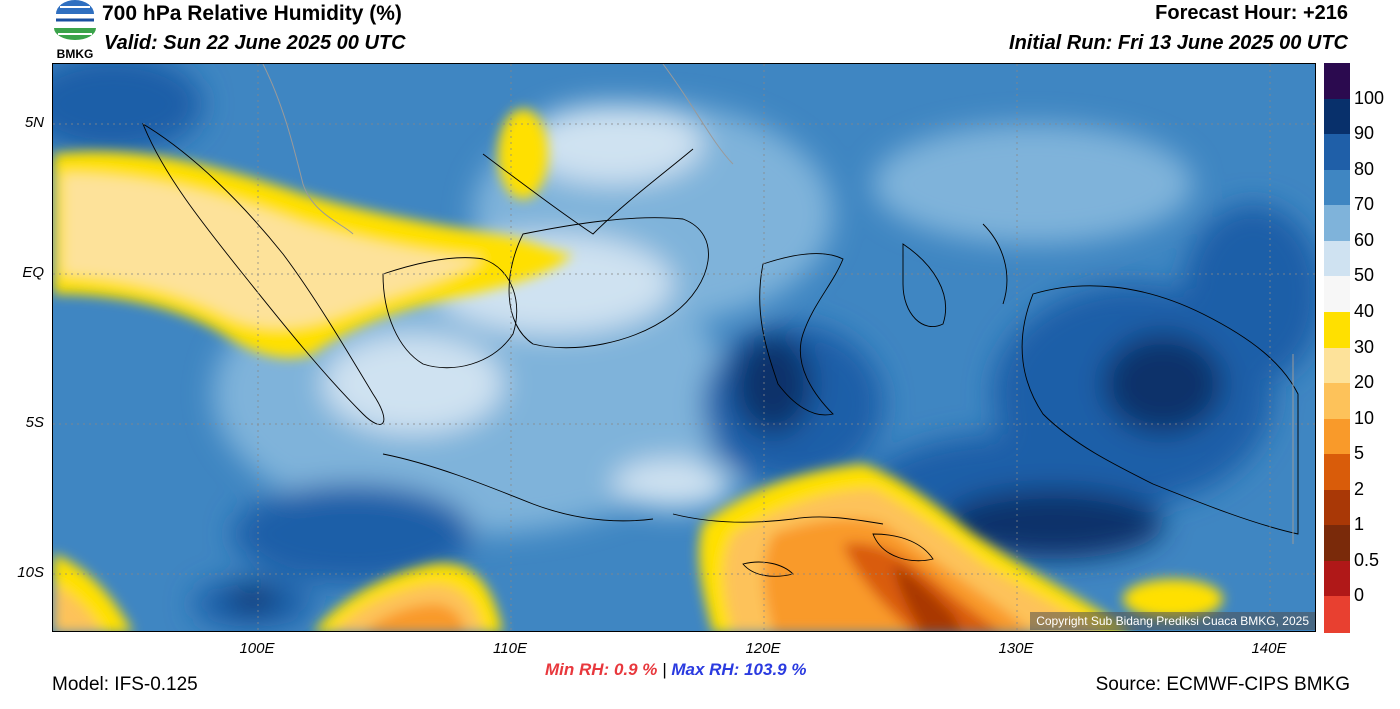 This screenshot has height=709, width=1400. Describe the element at coordinates (75, 30) in the screenshot. I see `bmkg-logo: BMKG` at that location.